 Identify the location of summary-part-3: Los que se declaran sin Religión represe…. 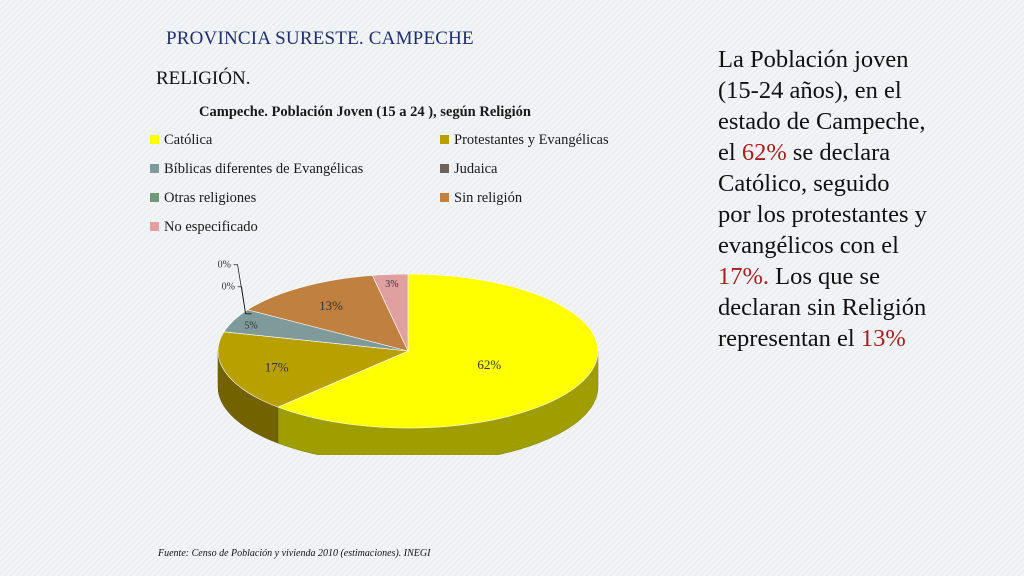
(822, 307).